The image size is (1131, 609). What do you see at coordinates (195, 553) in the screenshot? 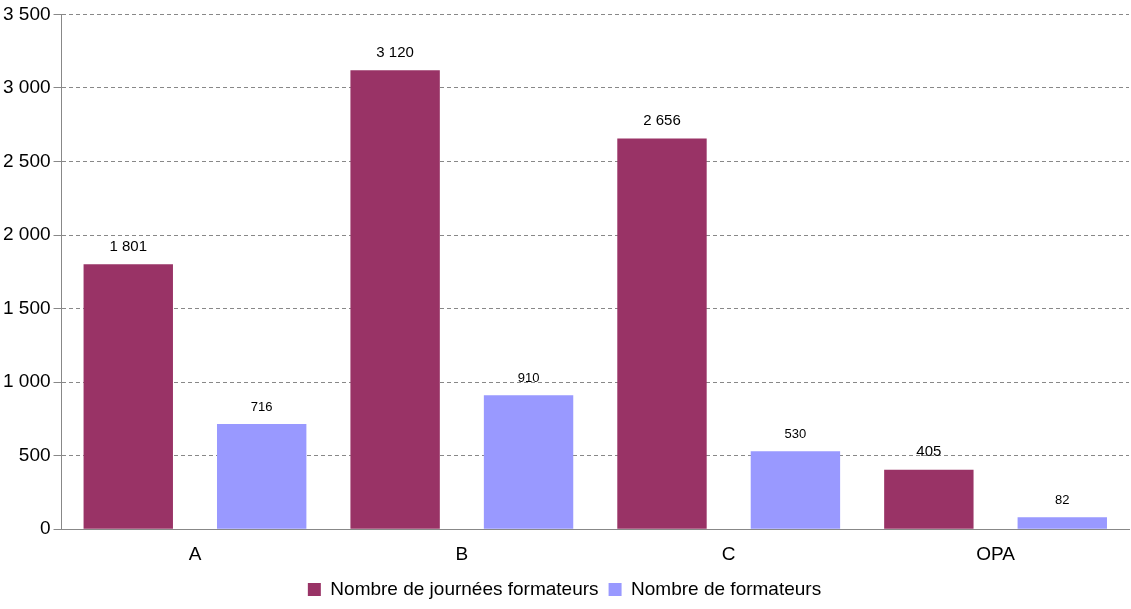
I see `x-tick-label: A` at bounding box center [195, 553].